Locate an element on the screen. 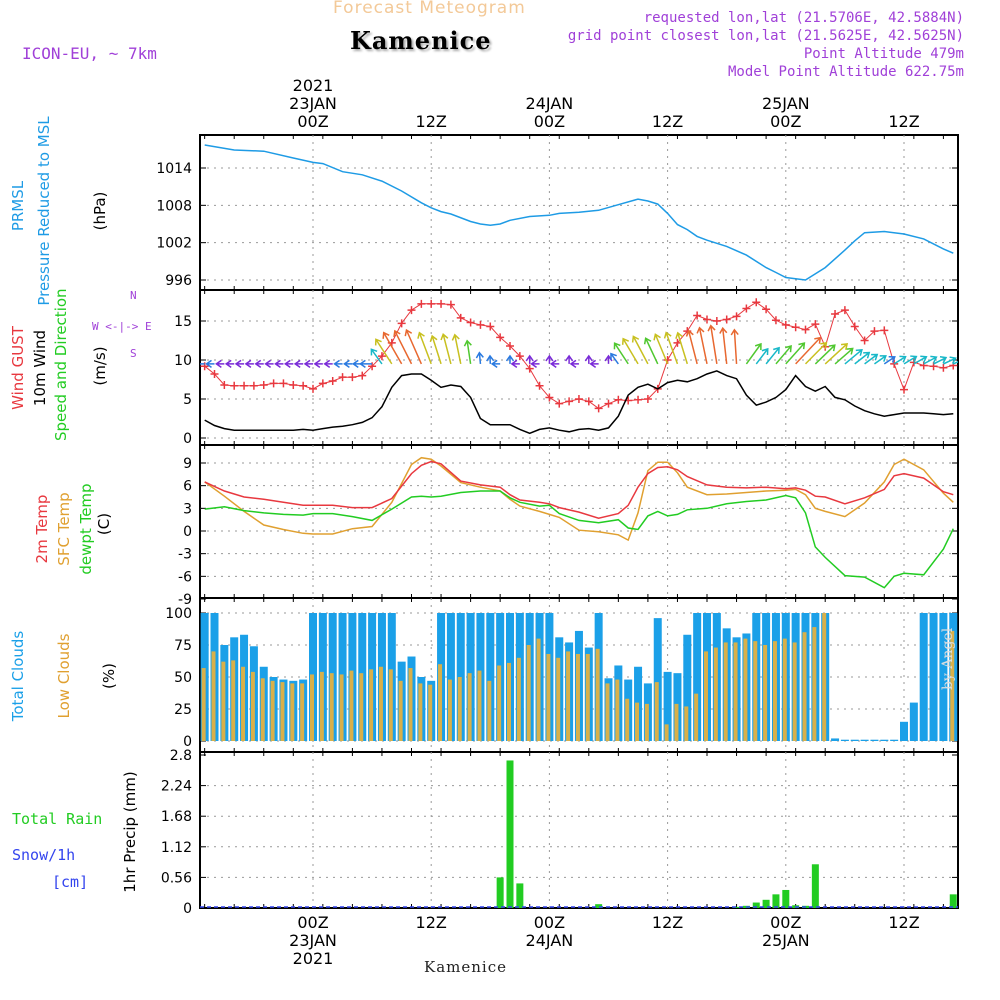 This screenshot has width=1000, height=1000. precip-unit: 1hr Precip (mm) is located at coordinates (130, 832).